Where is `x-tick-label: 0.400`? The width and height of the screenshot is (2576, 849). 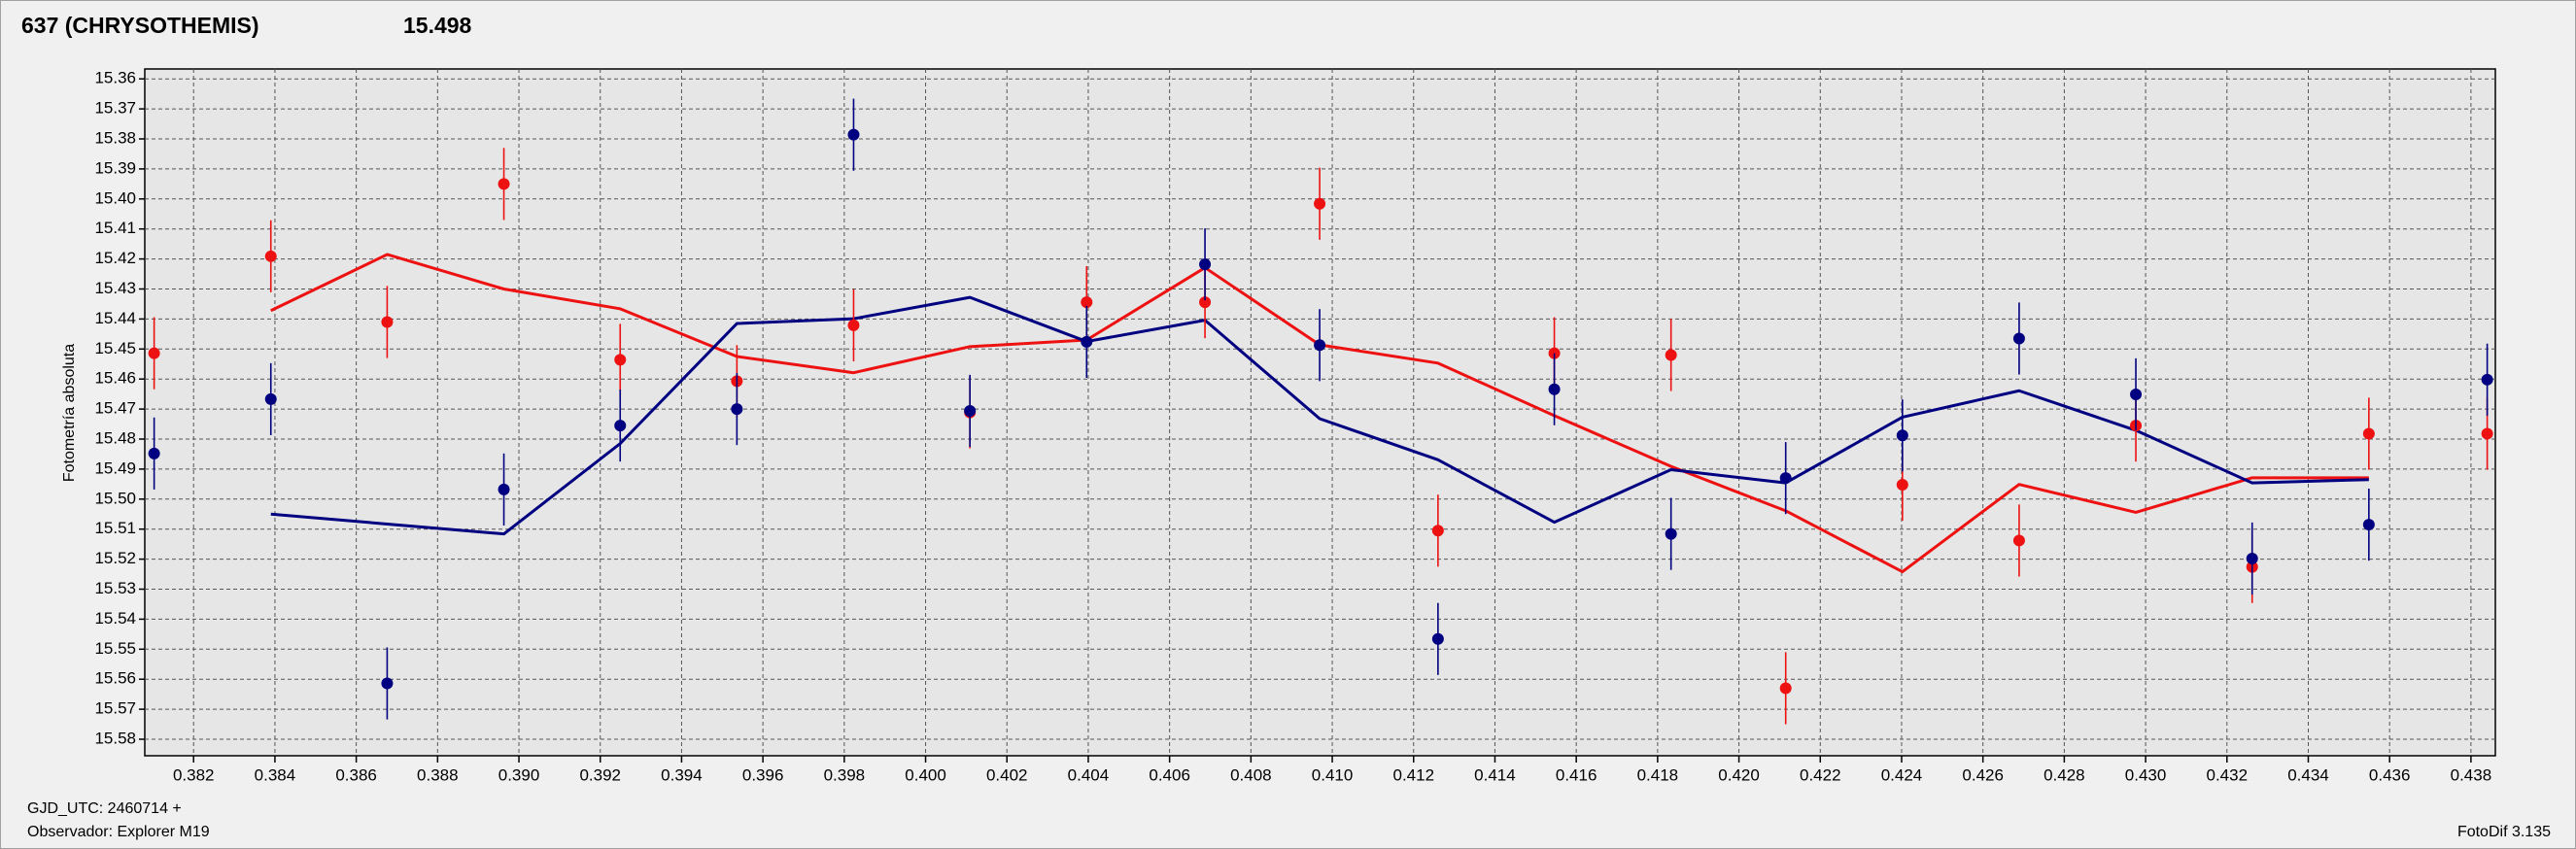
x-tick-label: 0.400 is located at coordinates (925, 774).